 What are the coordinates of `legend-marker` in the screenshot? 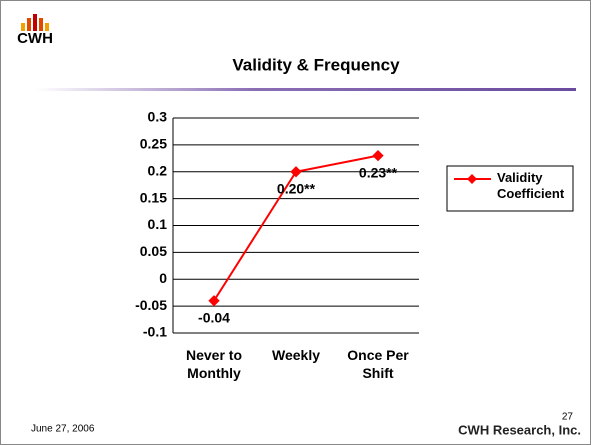 It's located at (472, 179).